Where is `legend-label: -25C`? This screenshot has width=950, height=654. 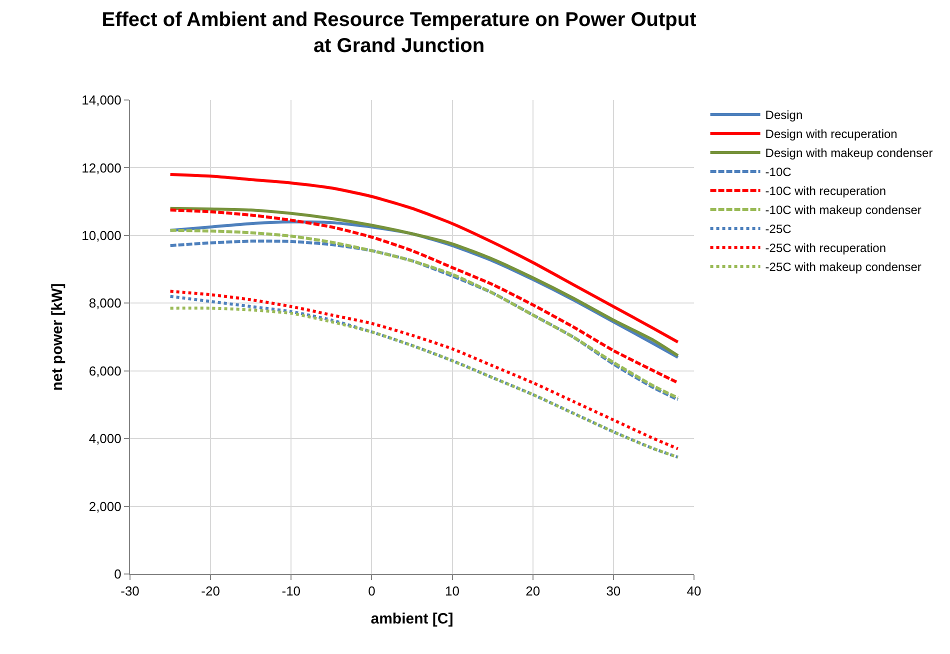 legend-label: -25C is located at coordinates (778, 229).